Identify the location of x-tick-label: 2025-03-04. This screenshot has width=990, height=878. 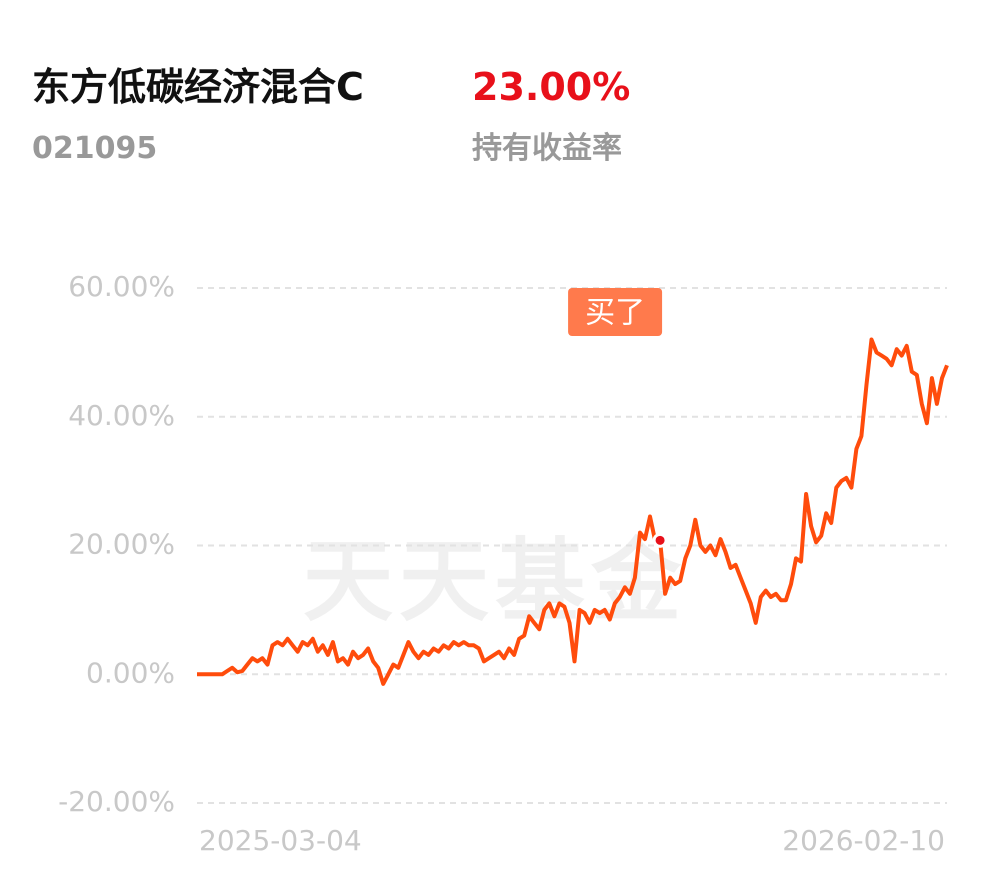
(280, 840).